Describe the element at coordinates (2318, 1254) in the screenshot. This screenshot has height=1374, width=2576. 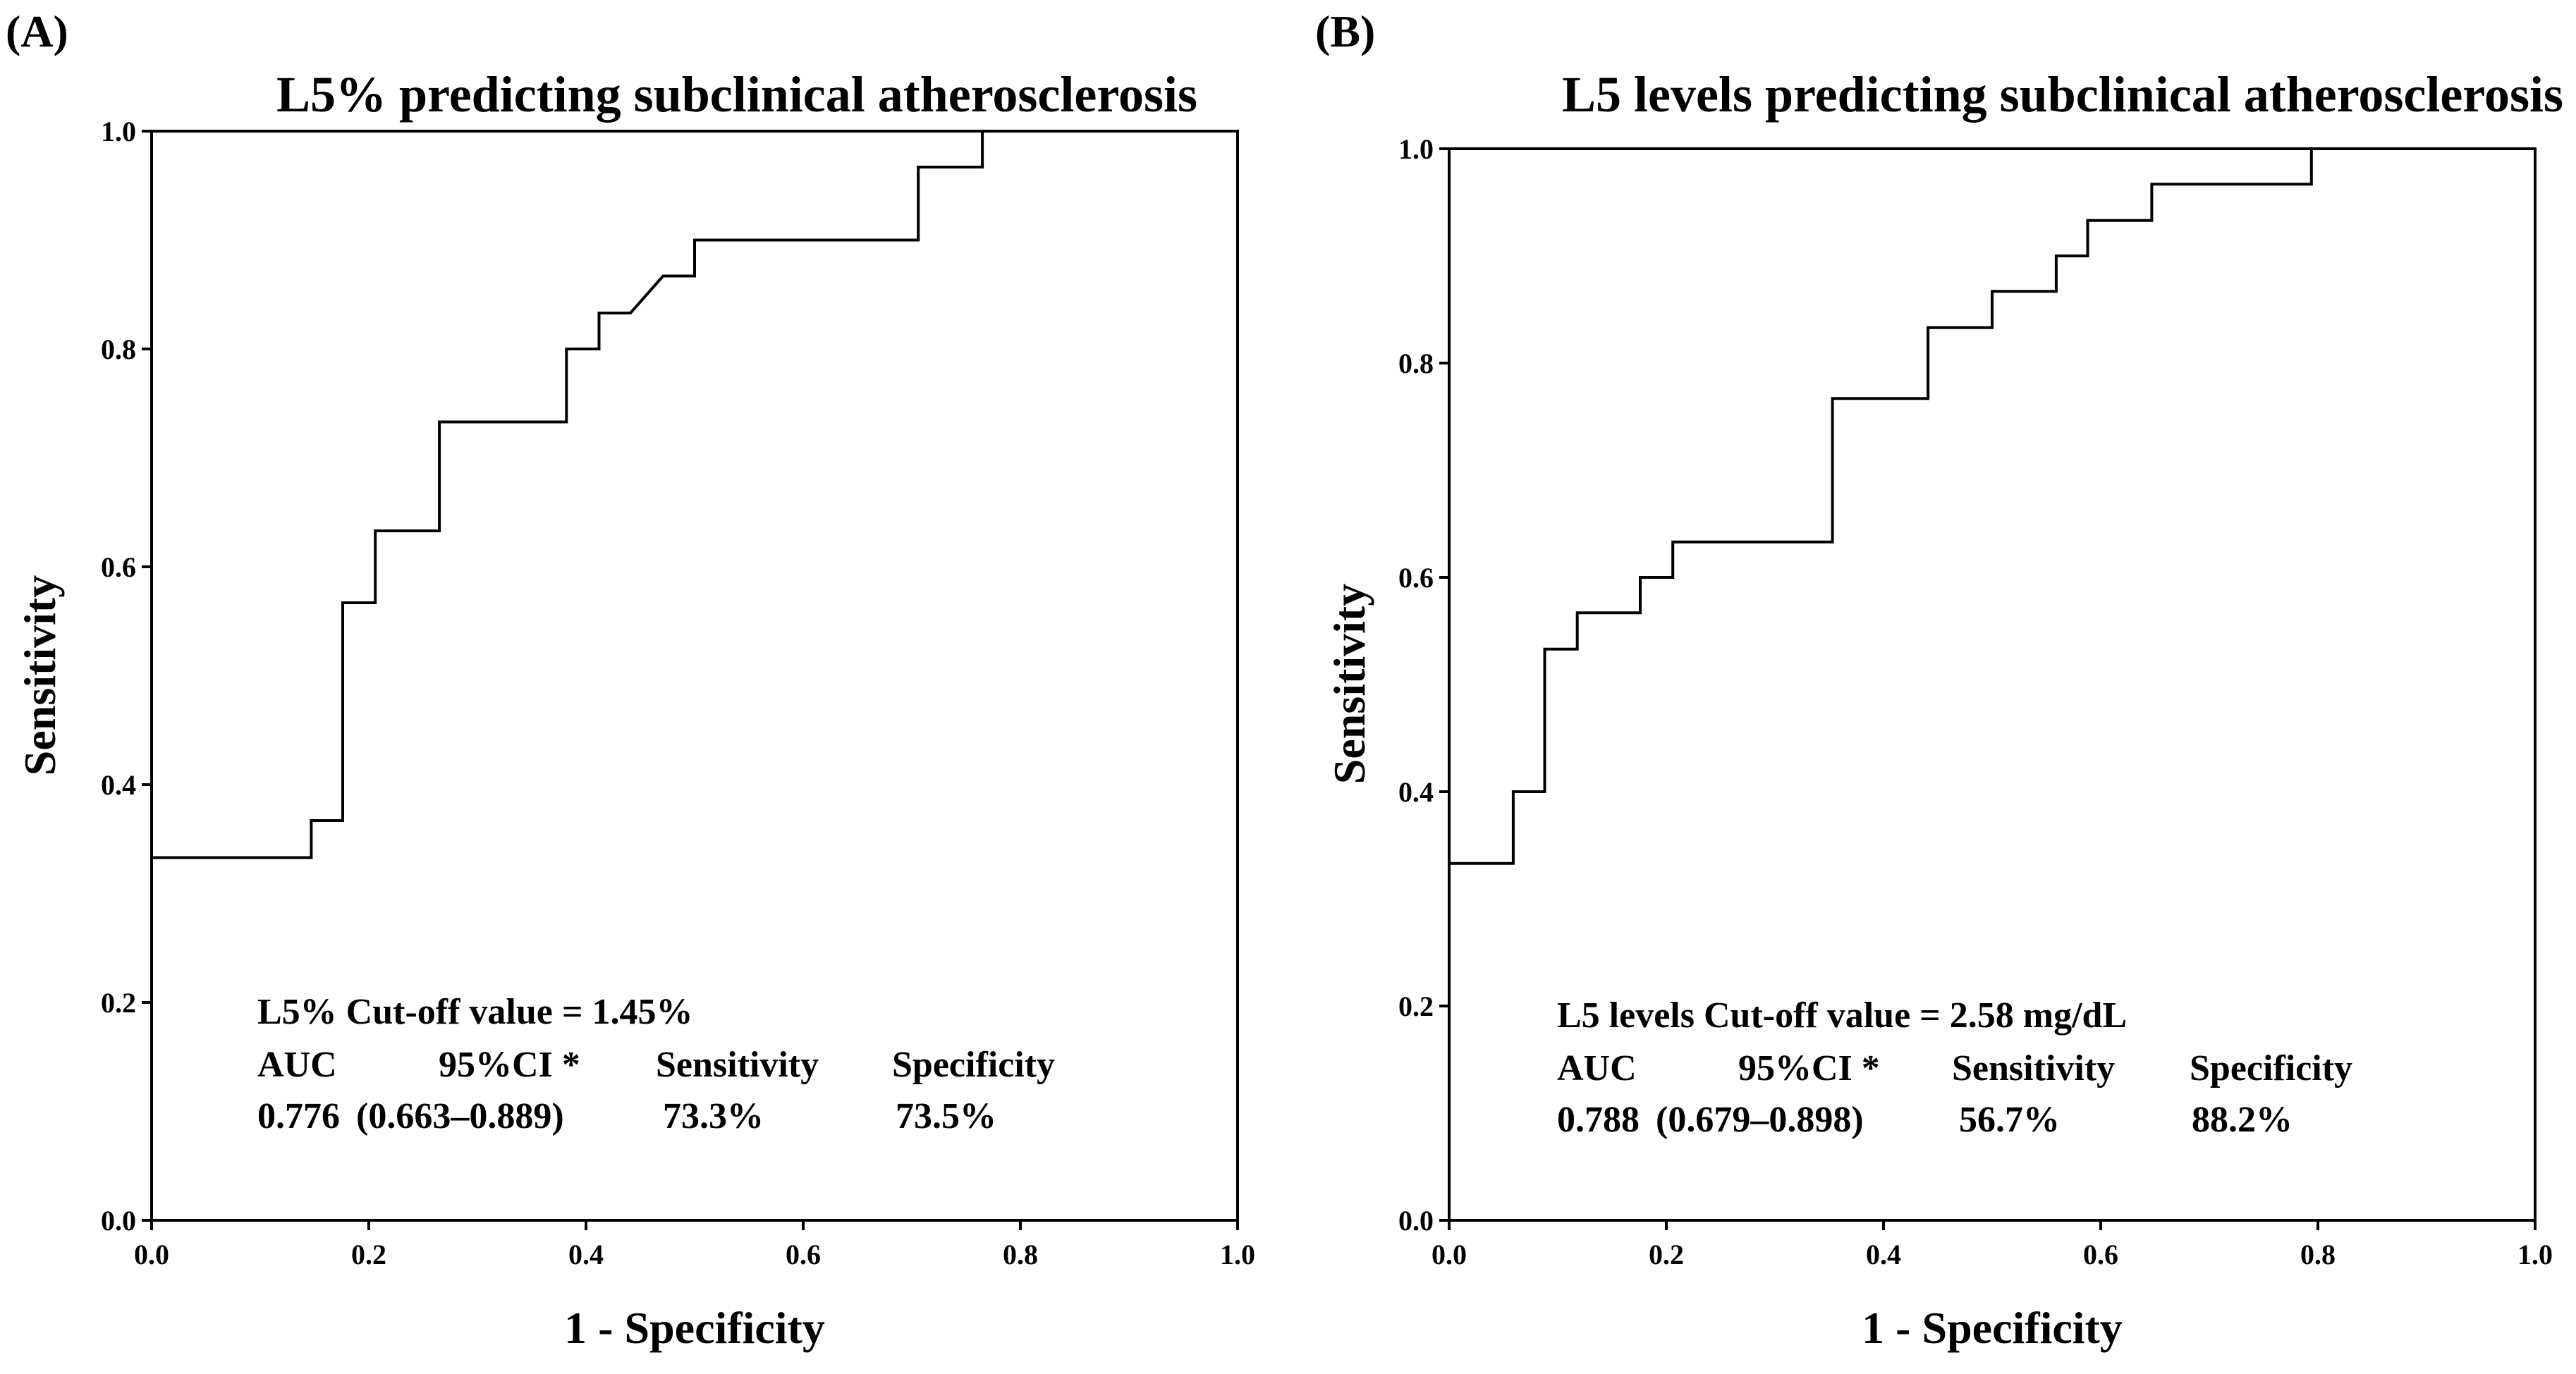
I see `panel-b-x-tick-label: 0.8` at that location.